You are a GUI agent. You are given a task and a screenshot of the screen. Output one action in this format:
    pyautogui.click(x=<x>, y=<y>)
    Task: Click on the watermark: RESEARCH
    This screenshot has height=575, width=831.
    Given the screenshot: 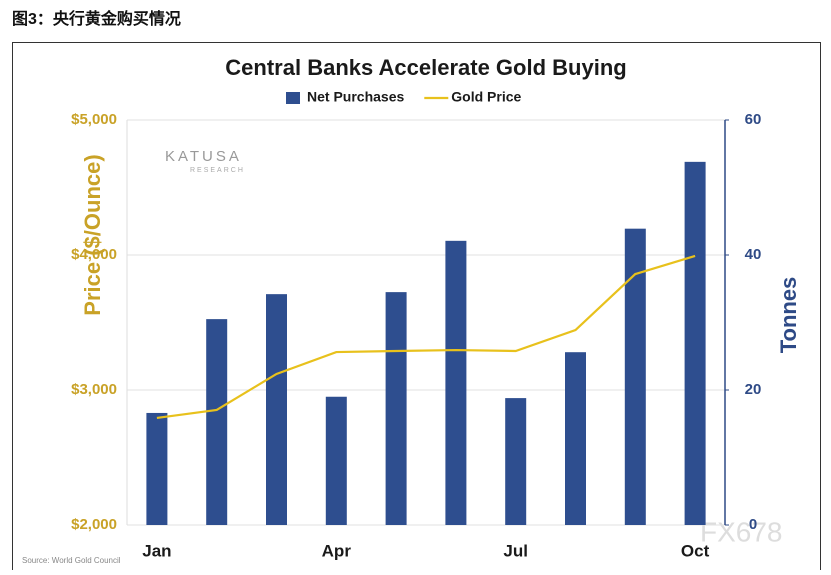 What is the action you would take?
    pyautogui.click(x=217, y=170)
    